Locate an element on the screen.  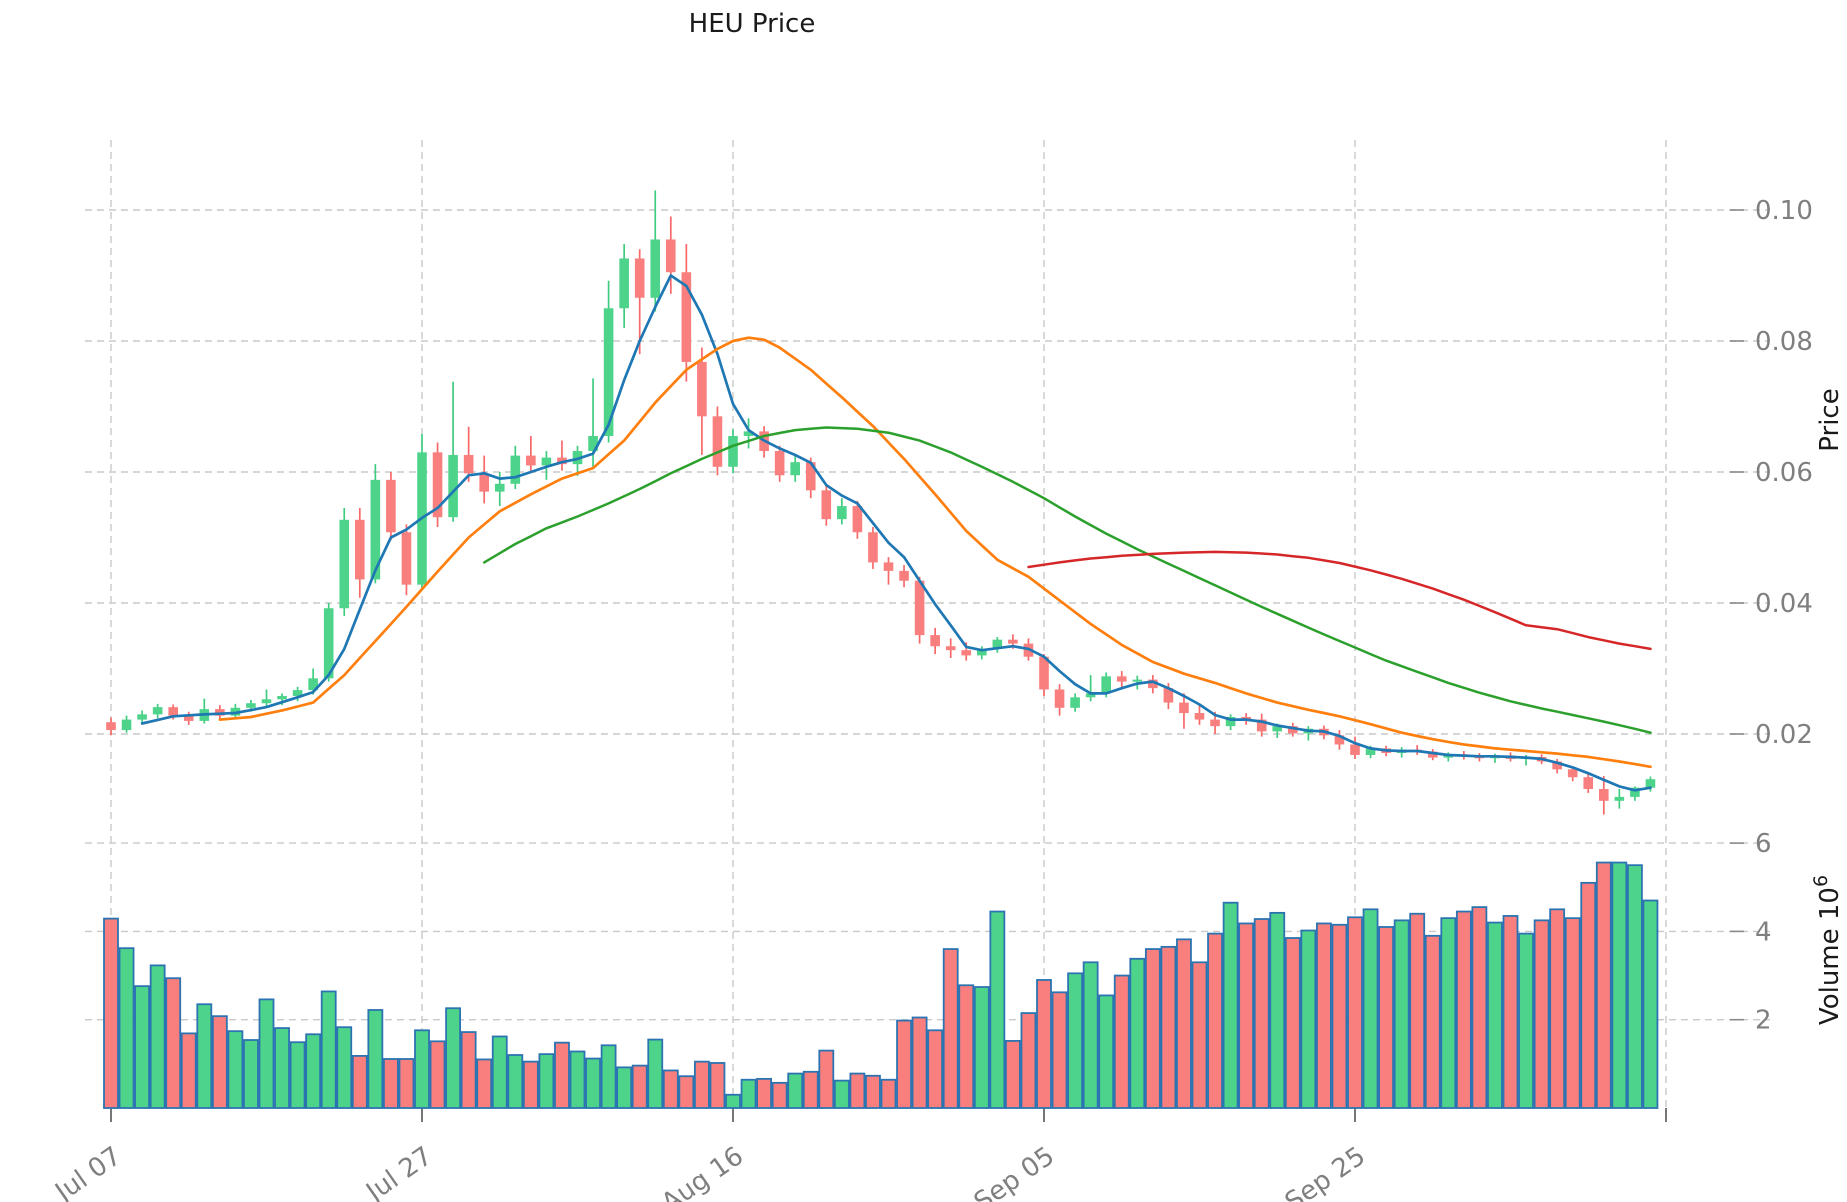
price-tick-label: 0.06 is located at coordinates (1784, 473).